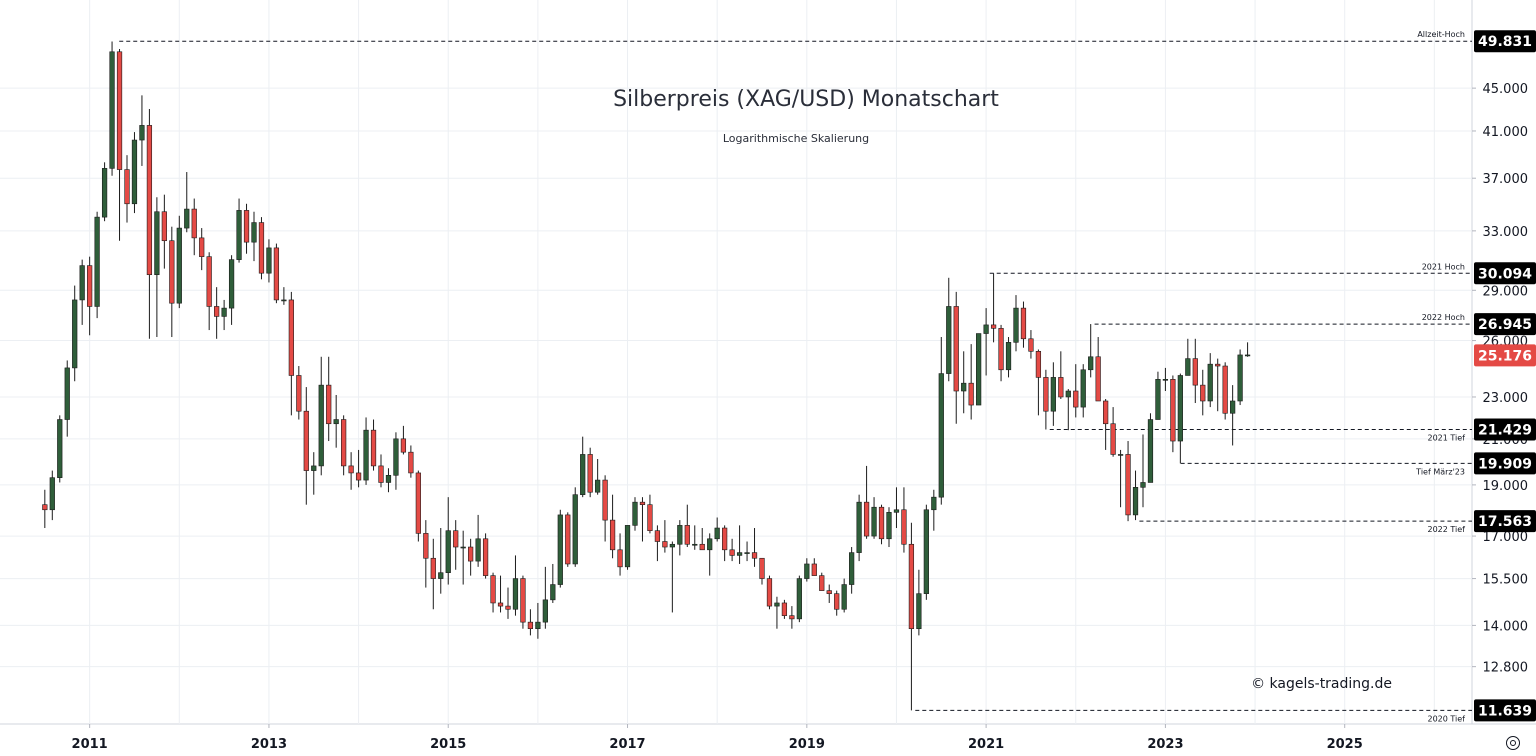 The image size is (1536, 756). I want to click on y-tick-label: 37.000, so click(1506, 179).